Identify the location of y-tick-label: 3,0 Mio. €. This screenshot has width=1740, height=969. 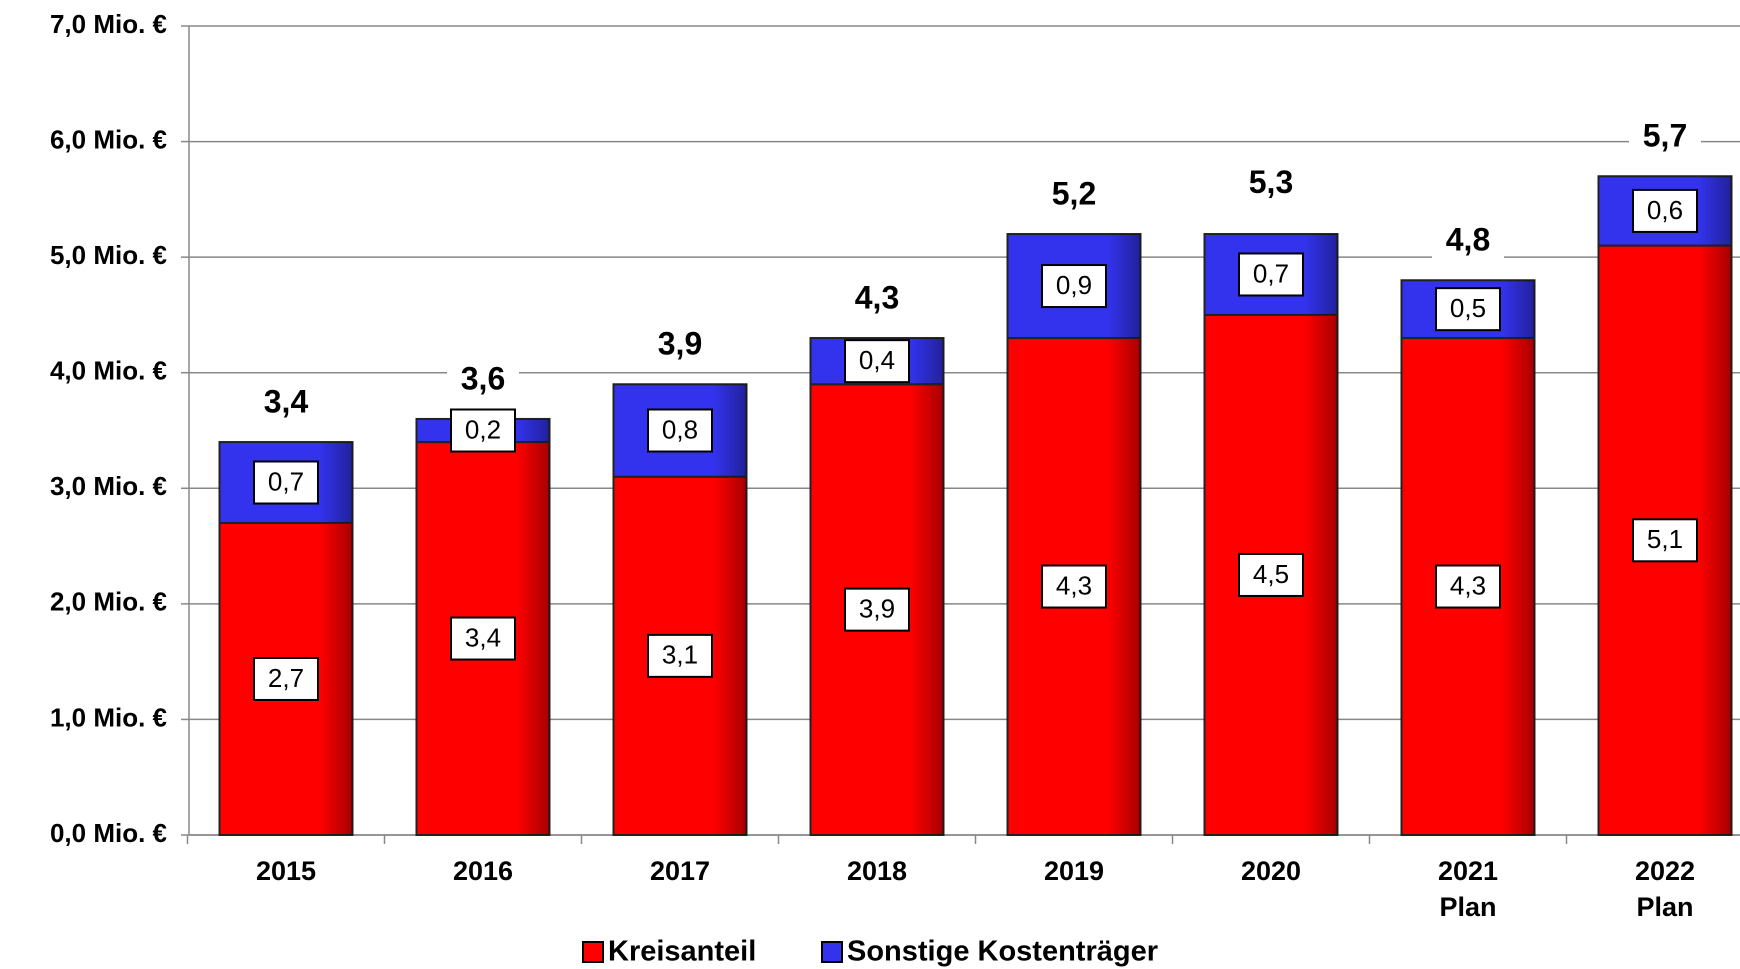
(108, 486).